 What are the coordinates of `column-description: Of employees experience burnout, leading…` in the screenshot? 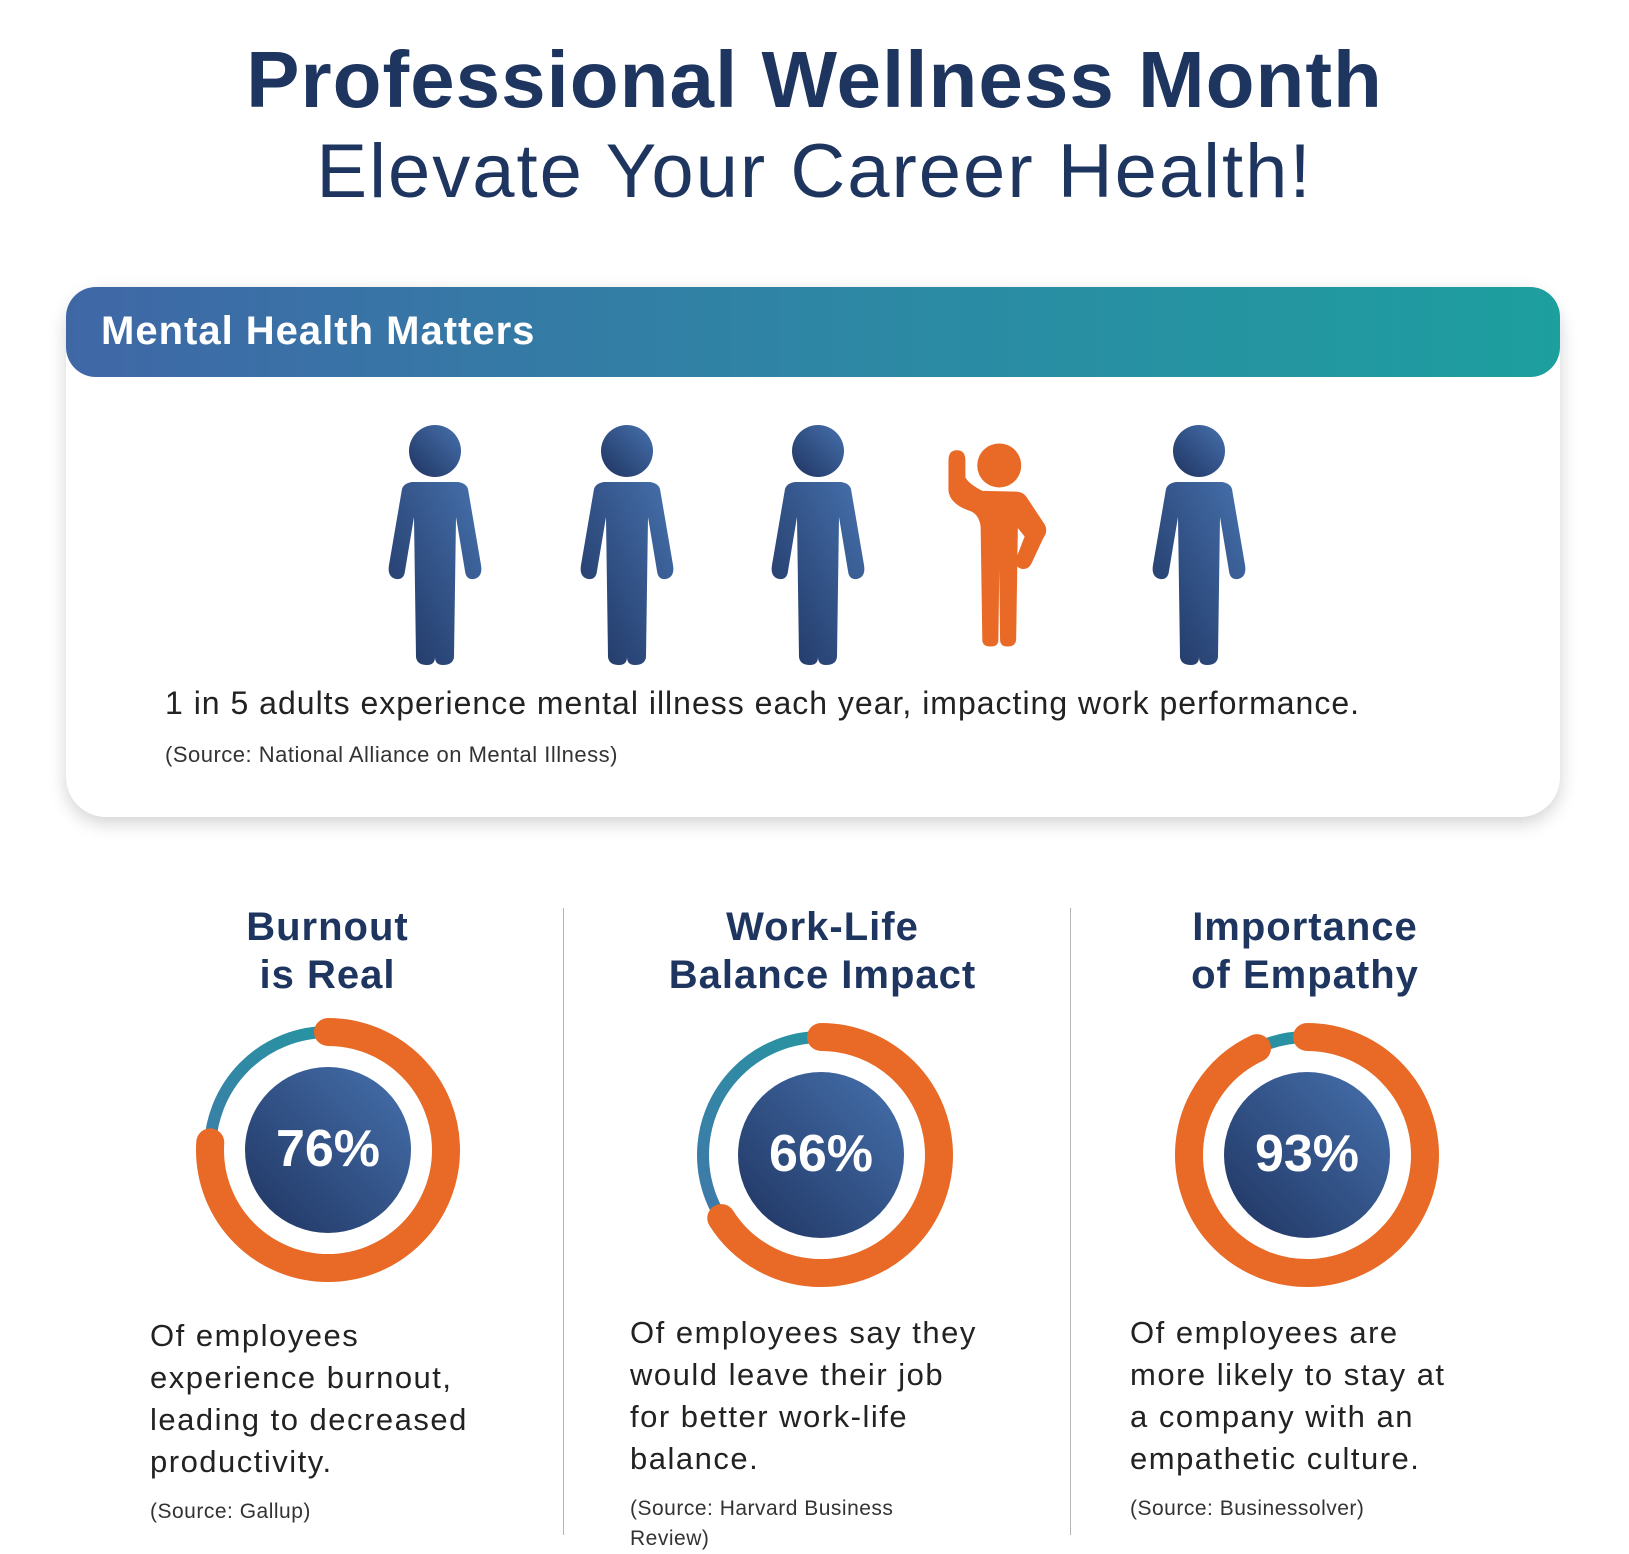 It's located at (309, 1398).